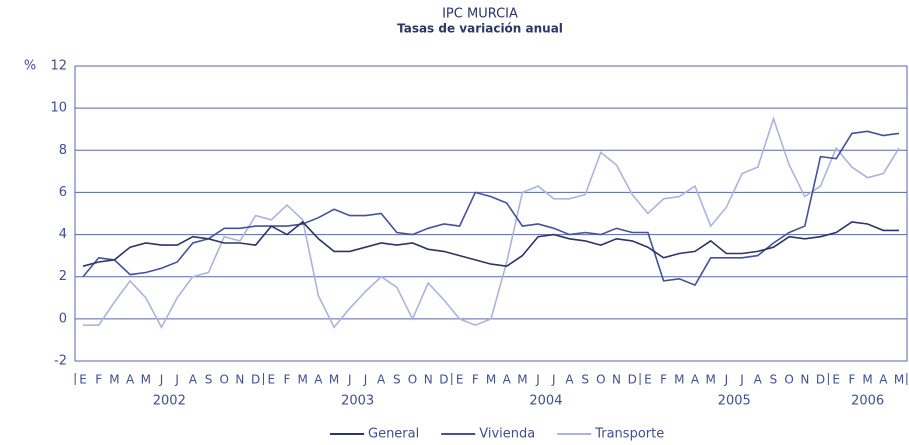 The height and width of the screenshot is (445, 909). What do you see at coordinates (629, 434) in the screenshot?
I see `legend-label: Transporte` at bounding box center [629, 434].